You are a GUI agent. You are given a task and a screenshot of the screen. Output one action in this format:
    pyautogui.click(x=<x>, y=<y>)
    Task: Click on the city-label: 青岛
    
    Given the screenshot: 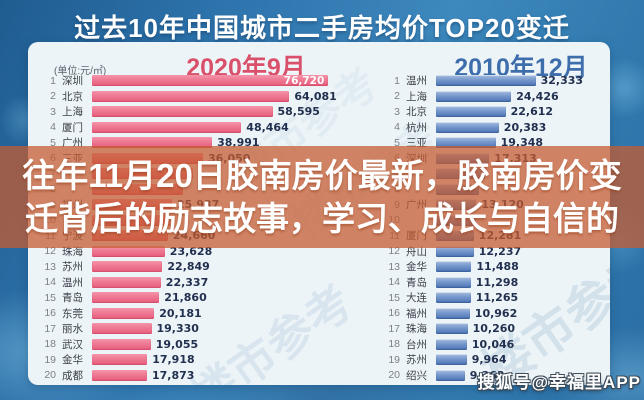 What is the action you would take?
    pyautogui.click(x=72, y=298)
    